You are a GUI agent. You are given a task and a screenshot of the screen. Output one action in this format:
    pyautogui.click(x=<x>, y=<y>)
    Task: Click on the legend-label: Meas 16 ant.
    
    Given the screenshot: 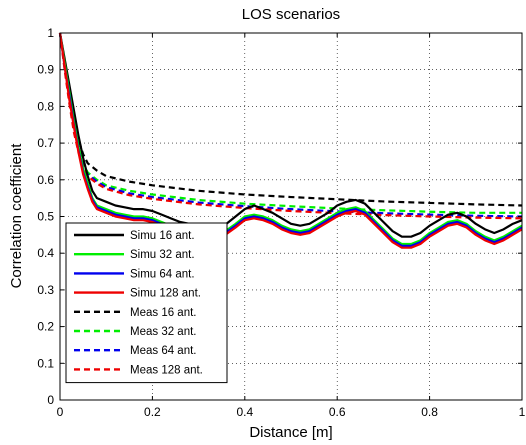 What is the action you would take?
    pyautogui.click(x=163, y=313)
    